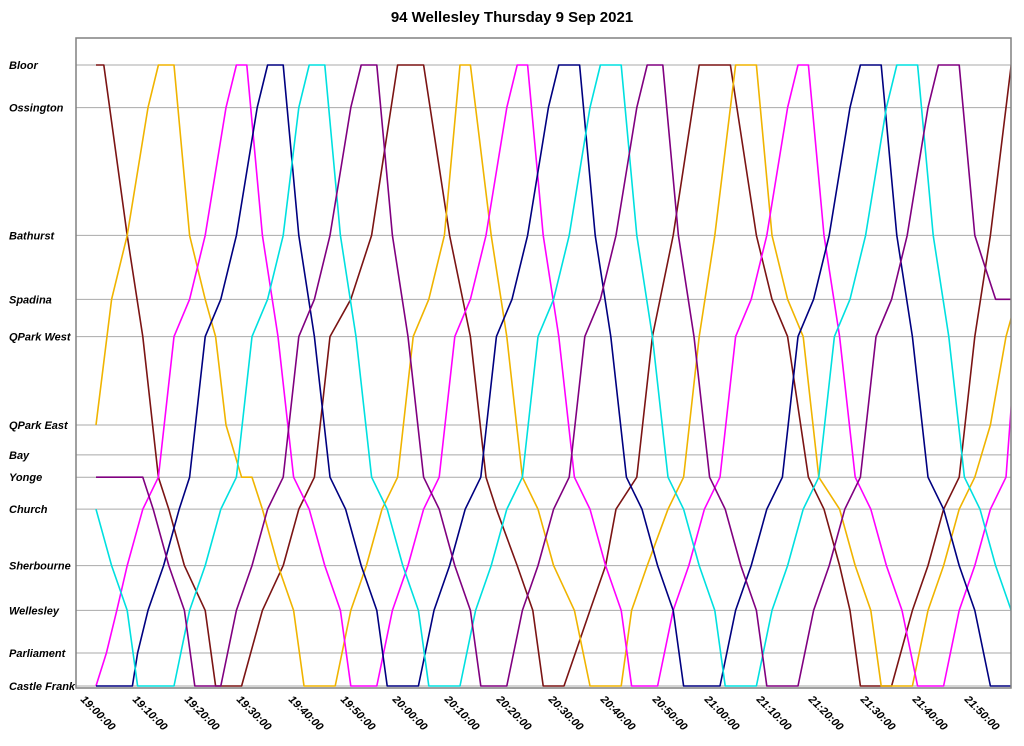 The width and height of the screenshot is (1024, 746). Describe the element at coordinates (19, 456) in the screenshot. I see `stop-label-bay: Bay` at that location.